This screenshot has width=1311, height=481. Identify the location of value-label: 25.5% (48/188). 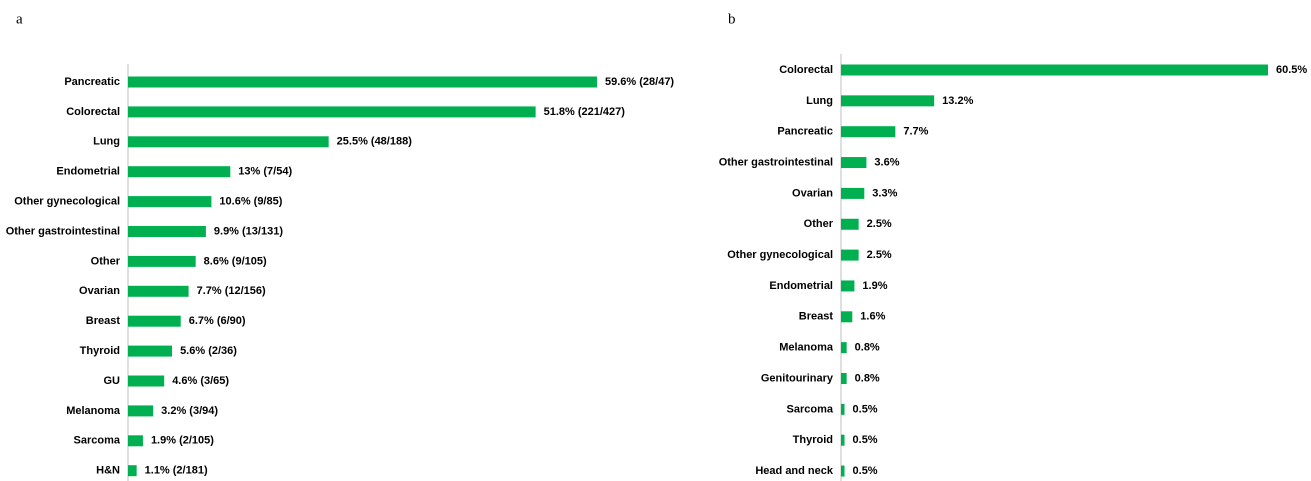
(375, 142).